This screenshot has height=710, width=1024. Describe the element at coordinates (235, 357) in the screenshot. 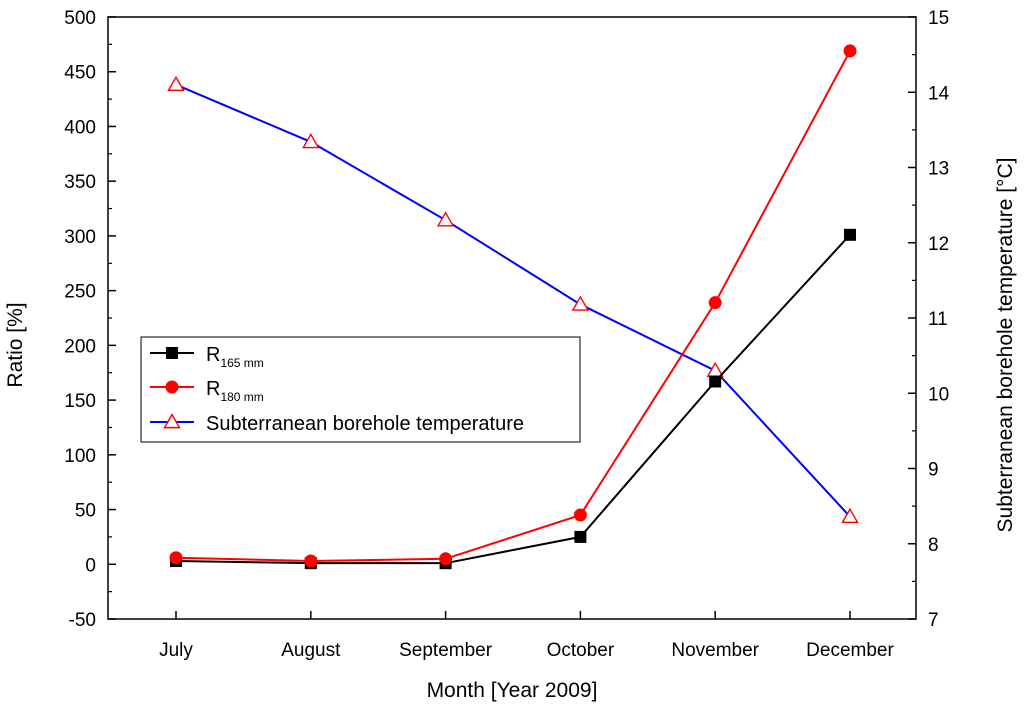

I see `legend-label: R165 mm` at that location.